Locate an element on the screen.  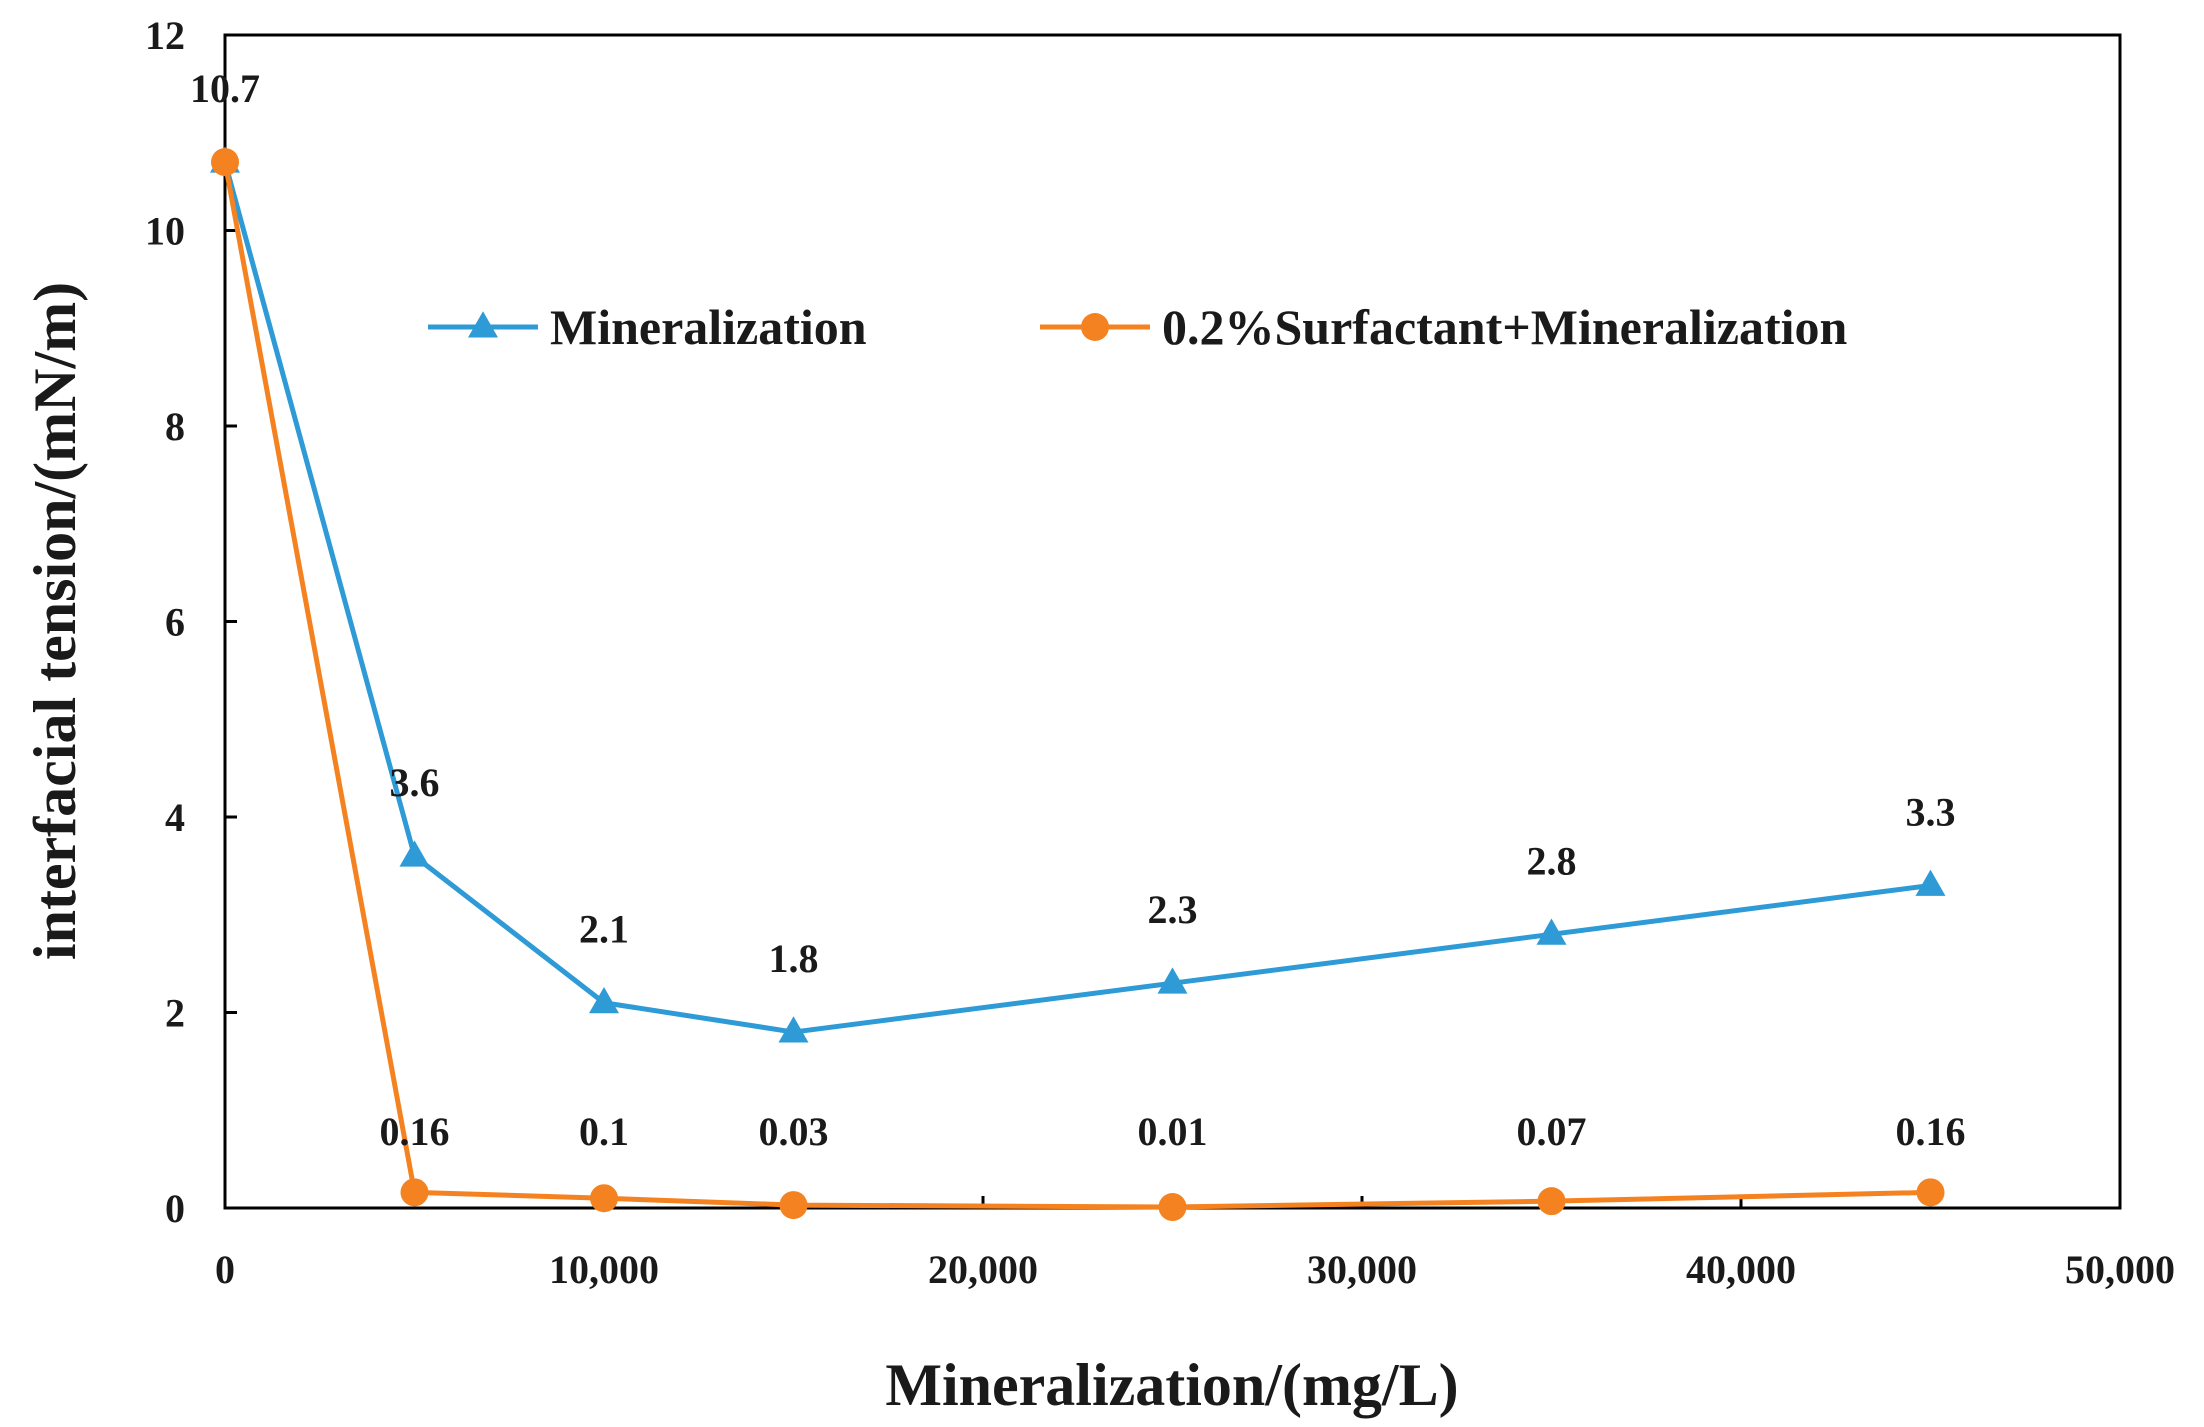
x-axis-title: Mineralization/(mg/L) is located at coordinates (1171, 1385).